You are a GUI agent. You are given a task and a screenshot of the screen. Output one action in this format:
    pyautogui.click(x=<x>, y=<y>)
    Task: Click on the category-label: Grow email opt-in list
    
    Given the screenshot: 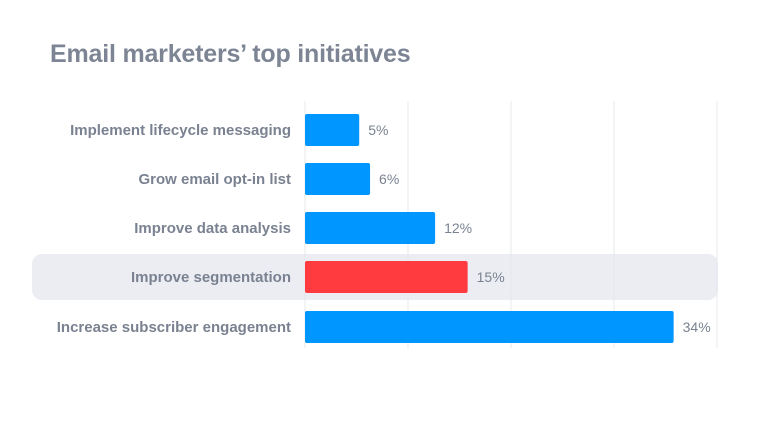 What is the action you would take?
    pyautogui.click(x=214, y=179)
    